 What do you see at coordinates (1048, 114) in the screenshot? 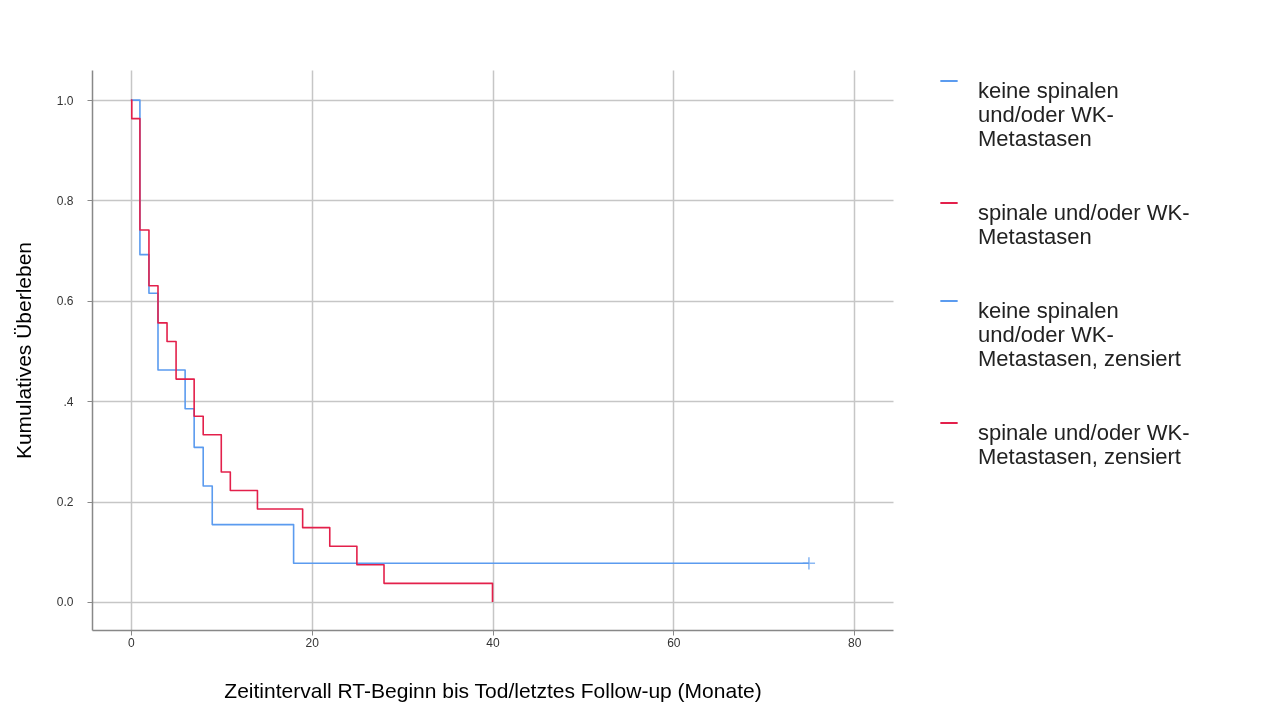
I see `legend-label: keine spinalen und/oder WK-Metastasen` at bounding box center [1048, 114].